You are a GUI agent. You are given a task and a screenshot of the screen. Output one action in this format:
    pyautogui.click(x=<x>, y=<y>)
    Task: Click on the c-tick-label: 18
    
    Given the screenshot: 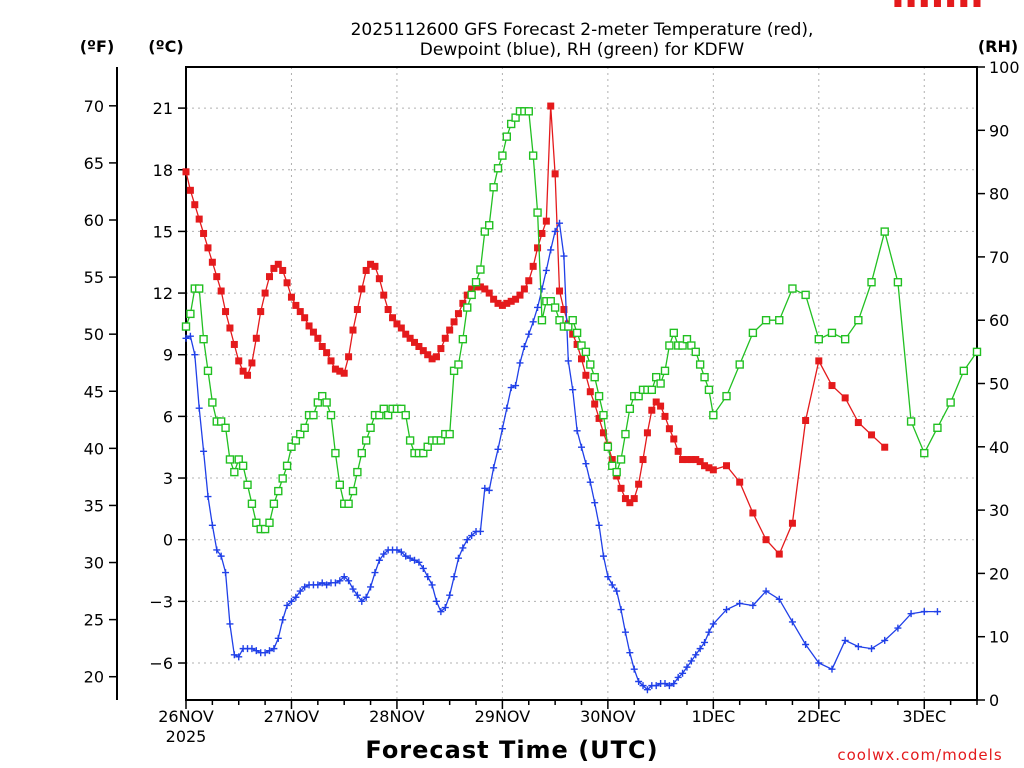 What is the action you would take?
    pyautogui.click(x=163, y=170)
    